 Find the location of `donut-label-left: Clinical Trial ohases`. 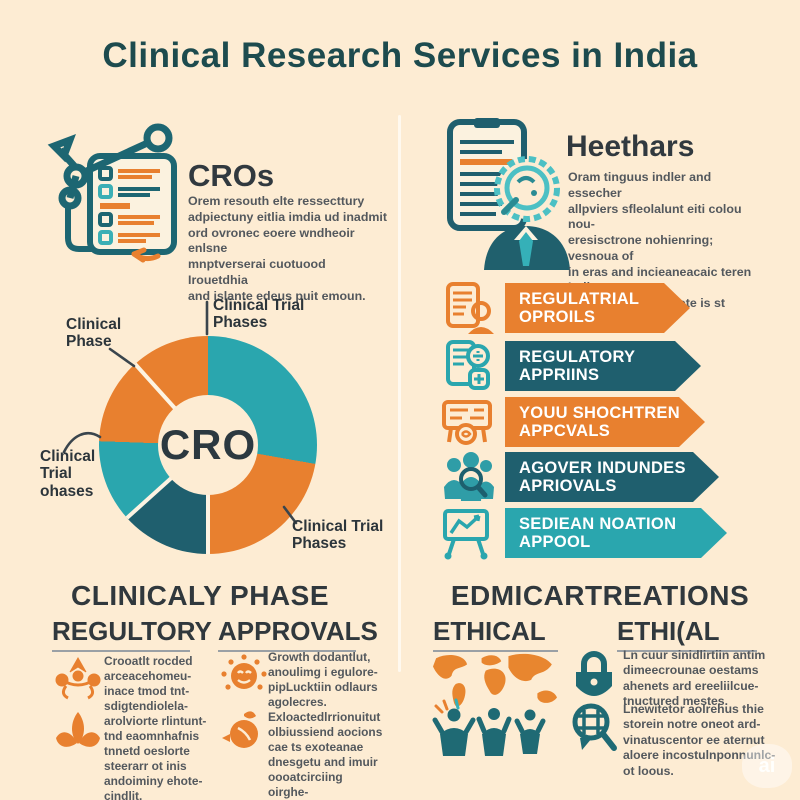

donut-label-left: Clinical Trial ohases is located at coordinates (68, 474).